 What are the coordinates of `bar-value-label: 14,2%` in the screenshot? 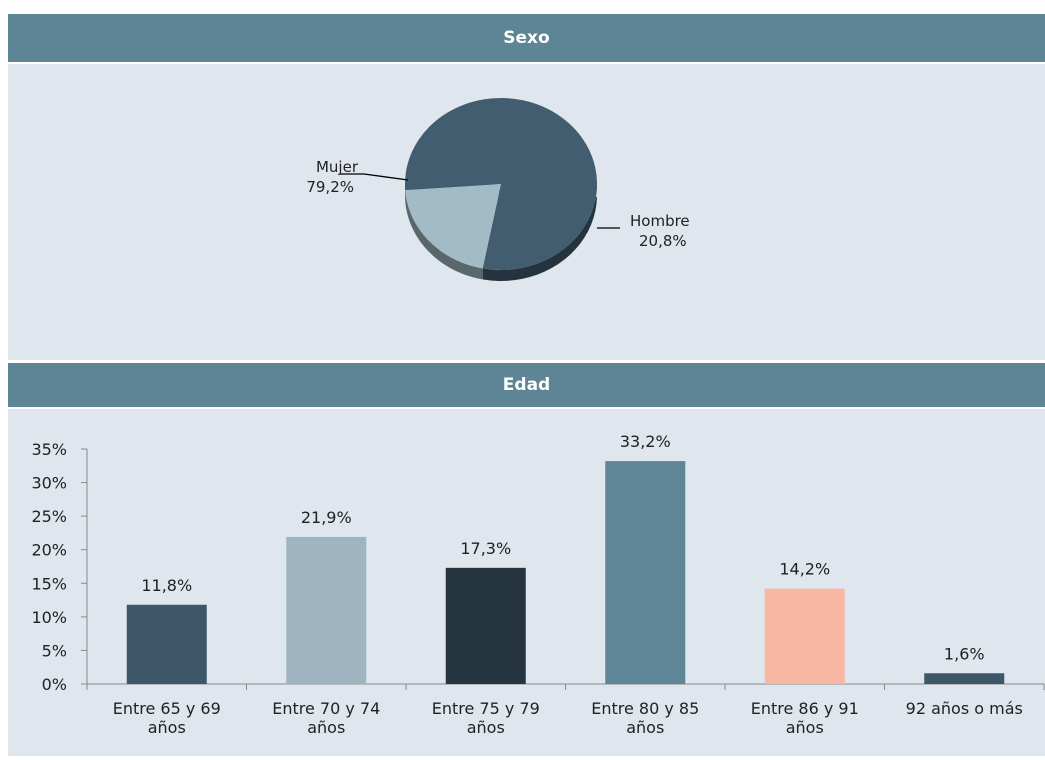 It's located at (804, 569).